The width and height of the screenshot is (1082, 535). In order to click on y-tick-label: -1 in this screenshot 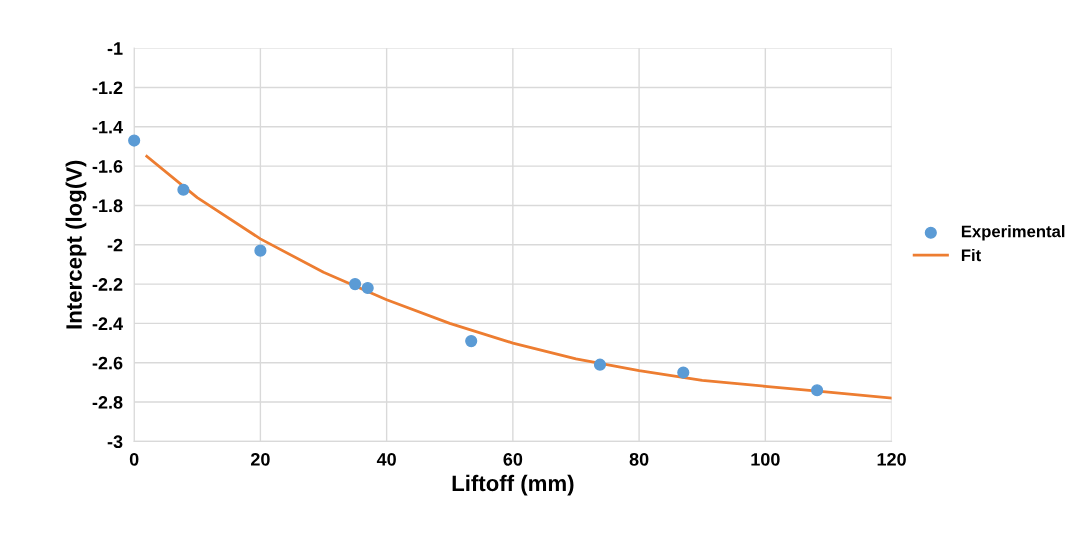, I will do `click(115, 48)`.